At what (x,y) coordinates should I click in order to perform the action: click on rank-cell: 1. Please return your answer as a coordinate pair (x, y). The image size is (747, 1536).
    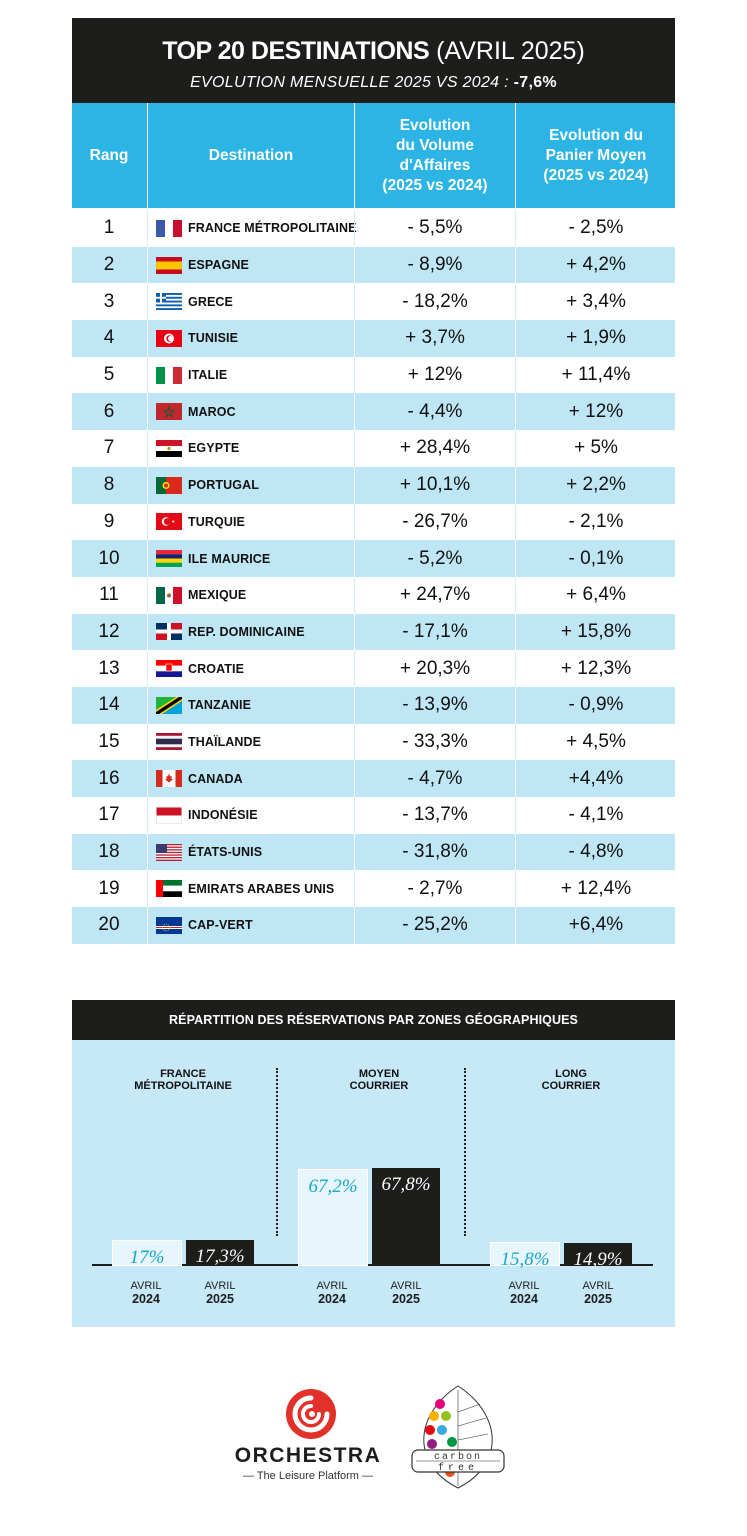
    Looking at the image, I should click on (109, 228).